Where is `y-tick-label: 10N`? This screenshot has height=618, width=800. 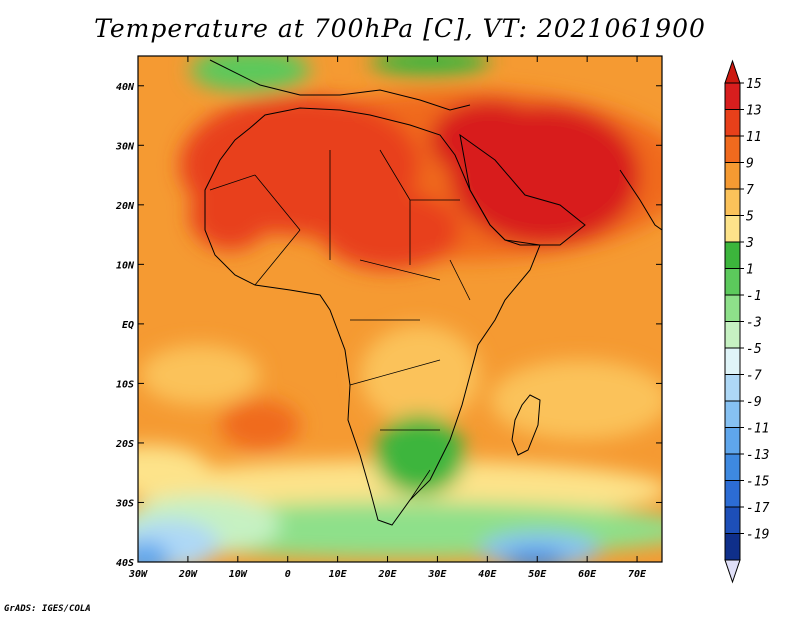 y-tick-label: 10N is located at coordinates (125, 265).